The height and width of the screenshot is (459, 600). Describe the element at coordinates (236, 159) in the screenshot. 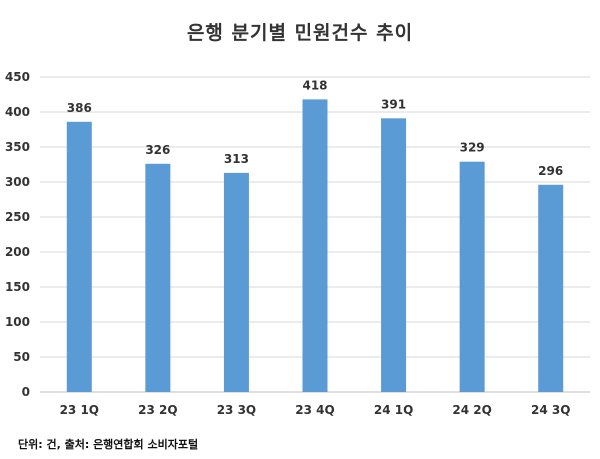

I see `data-label: 313` at that location.